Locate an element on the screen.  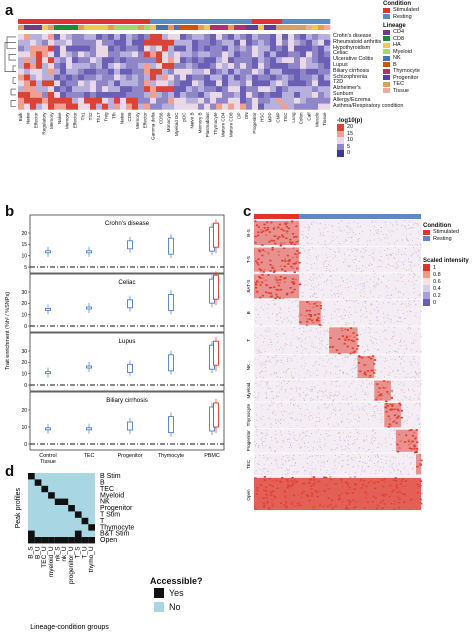
row-label: T Stim is located at coordinates (110, 515).